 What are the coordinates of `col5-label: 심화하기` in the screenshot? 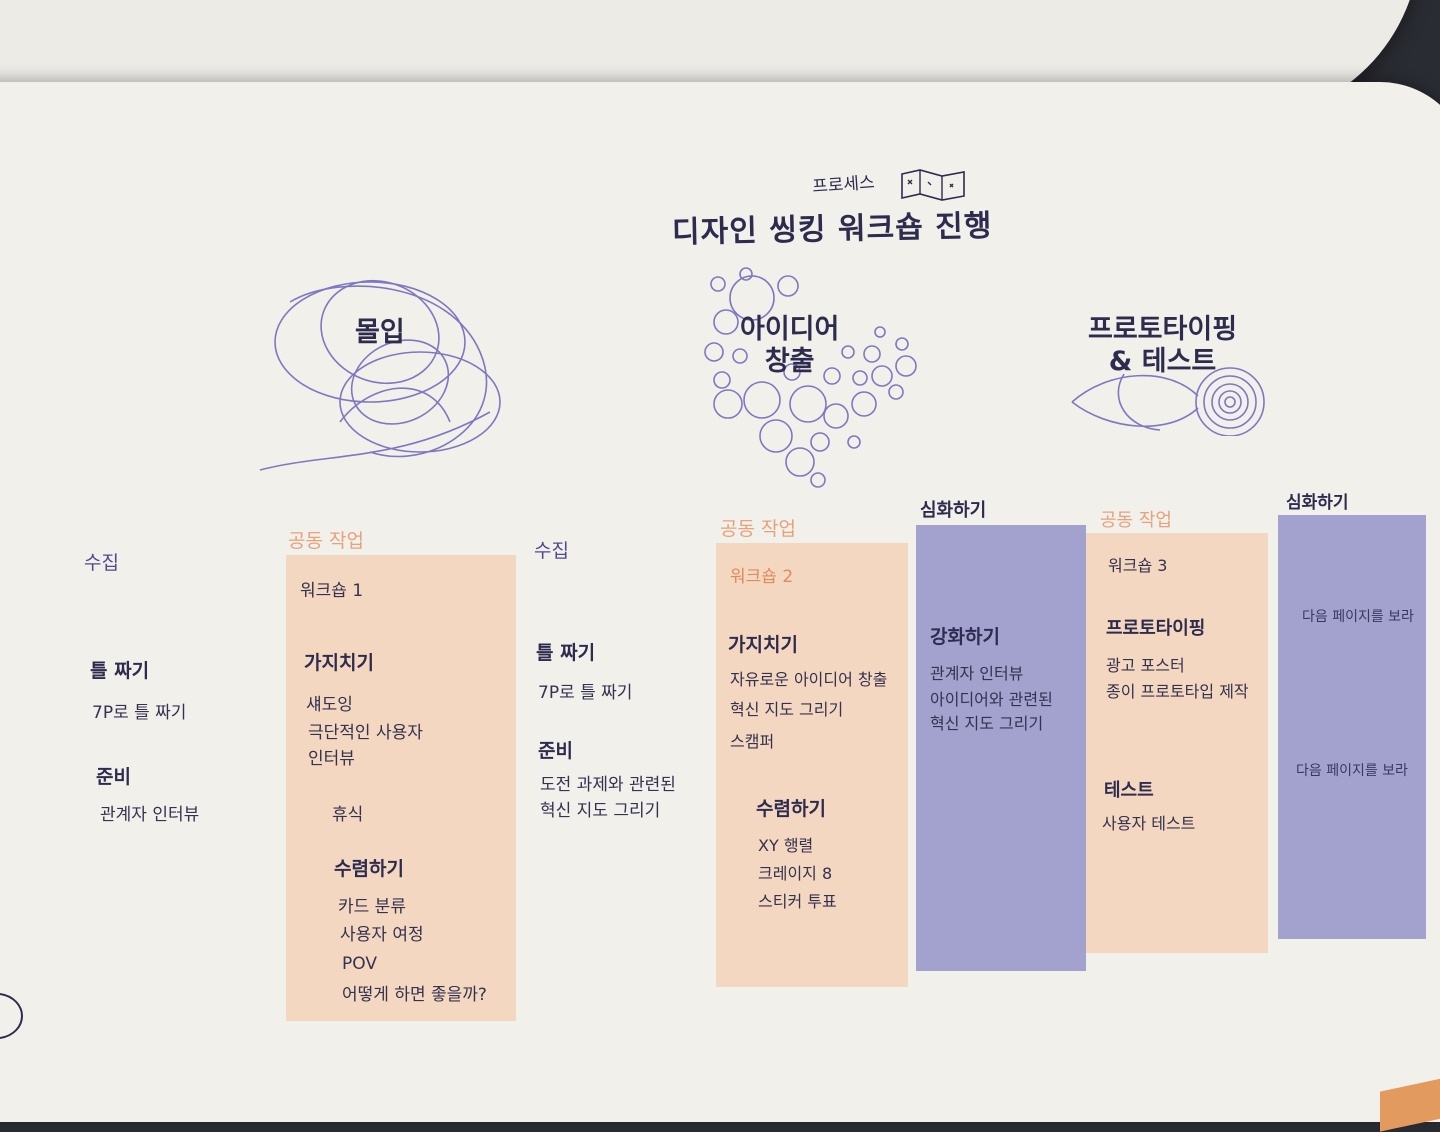 It's located at (953, 510).